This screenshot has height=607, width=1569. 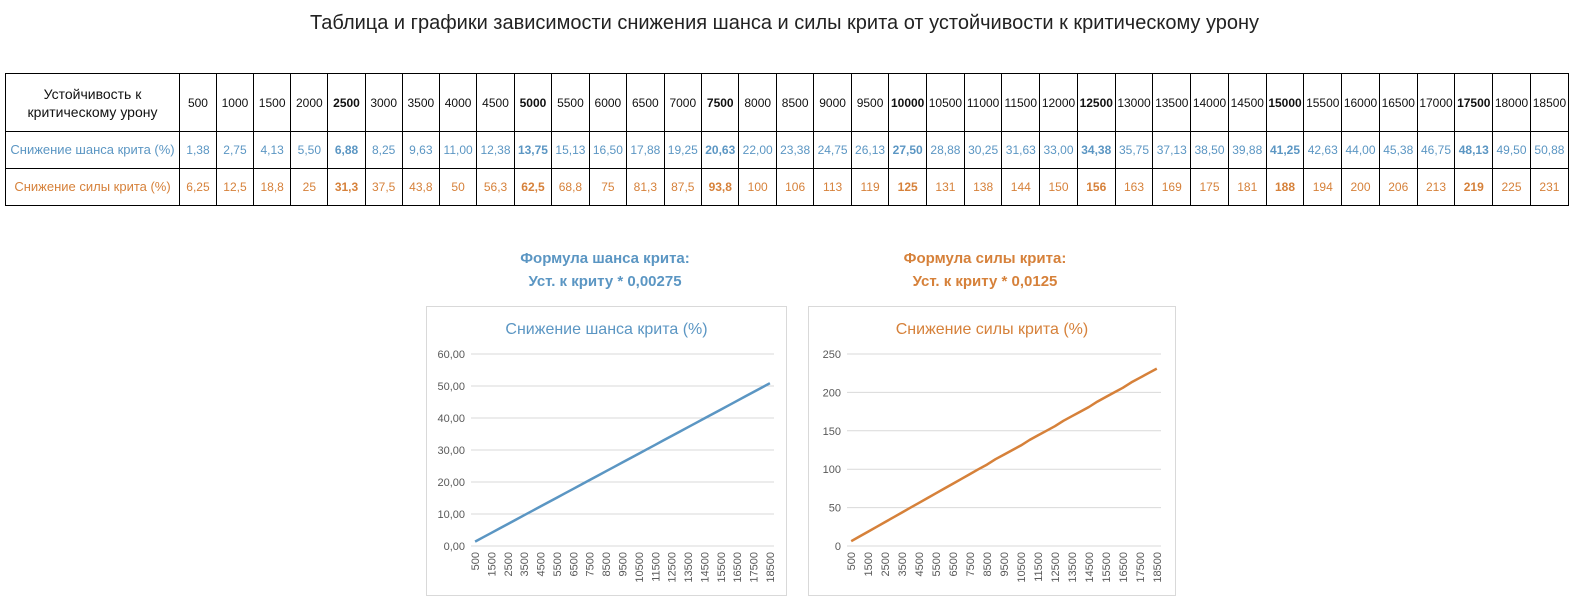 What do you see at coordinates (720, 187) in the screenshot?
I see `cell-damage-7500: 93,8` at bounding box center [720, 187].